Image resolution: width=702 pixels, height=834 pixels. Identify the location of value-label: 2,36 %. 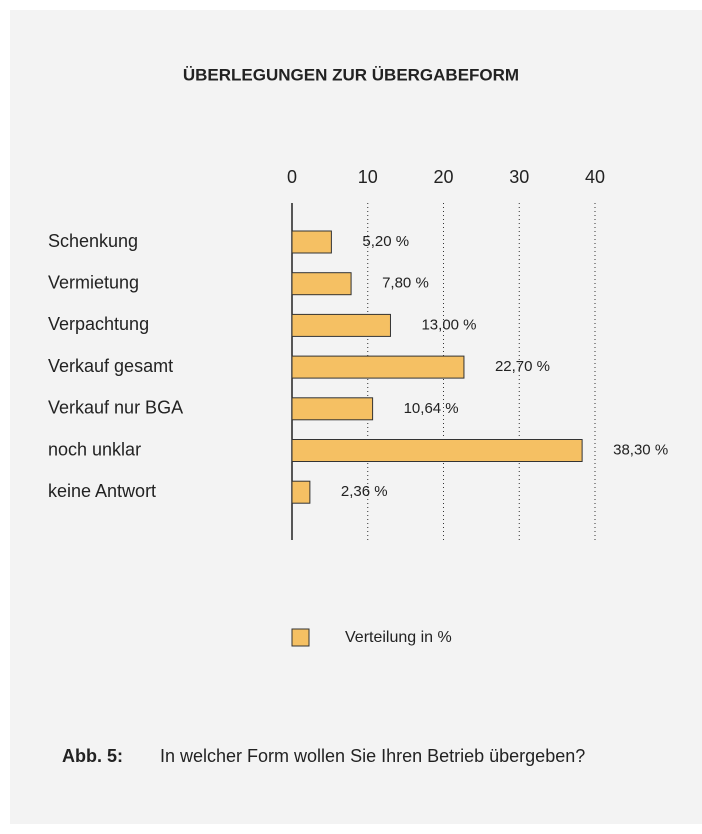
(364, 491).